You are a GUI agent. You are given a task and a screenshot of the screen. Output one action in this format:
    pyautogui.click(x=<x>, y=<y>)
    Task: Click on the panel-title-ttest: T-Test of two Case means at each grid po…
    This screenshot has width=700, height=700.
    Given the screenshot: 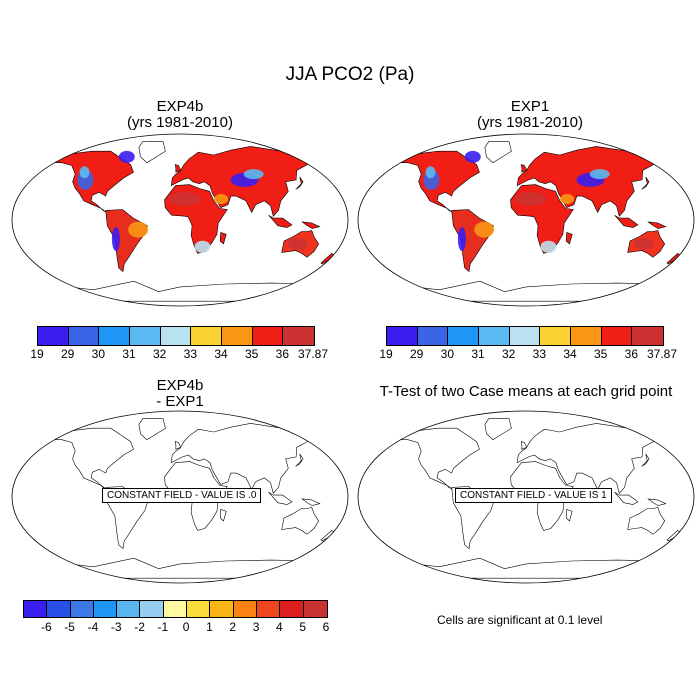 What is the action you would take?
    pyautogui.click(x=526, y=391)
    